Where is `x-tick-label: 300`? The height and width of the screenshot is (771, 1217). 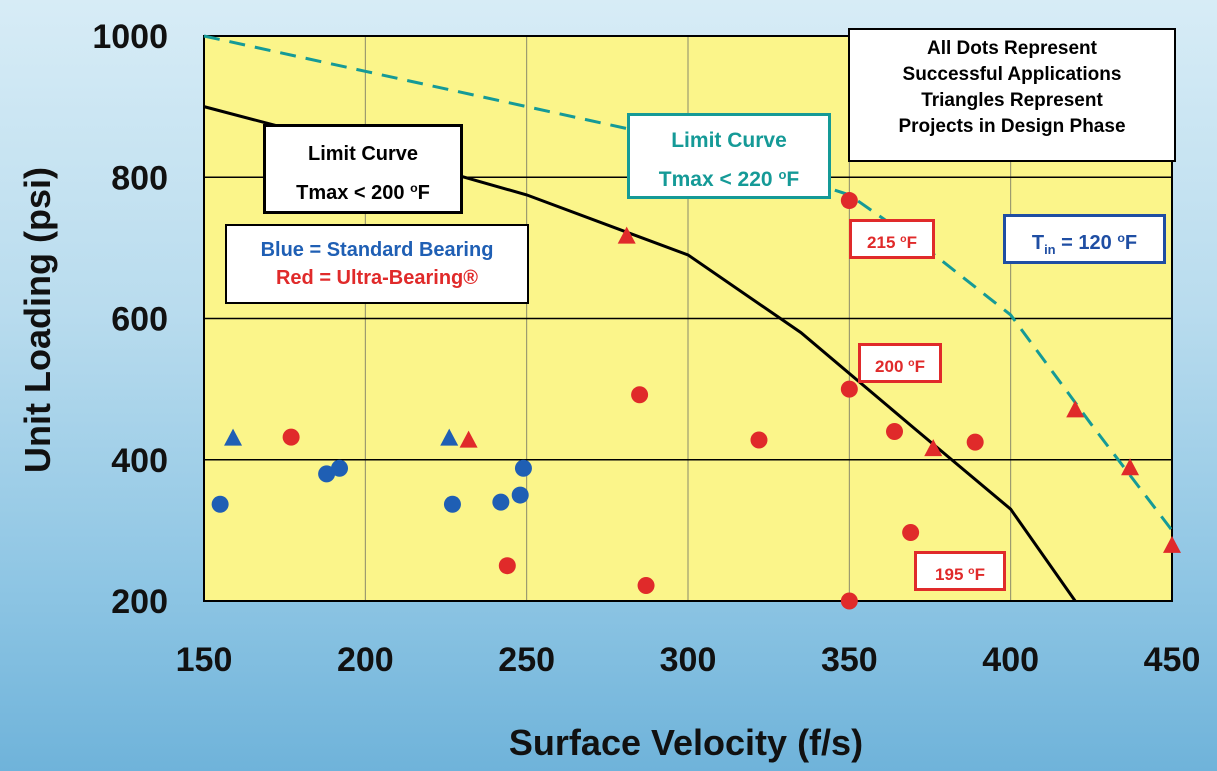
x-tick-label: 300 is located at coordinates (688, 660).